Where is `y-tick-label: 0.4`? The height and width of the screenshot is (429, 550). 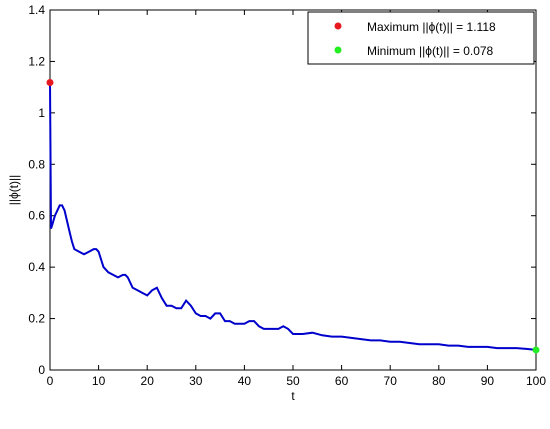
y-tick-label: 0.4 is located at coordinates (36, 267).